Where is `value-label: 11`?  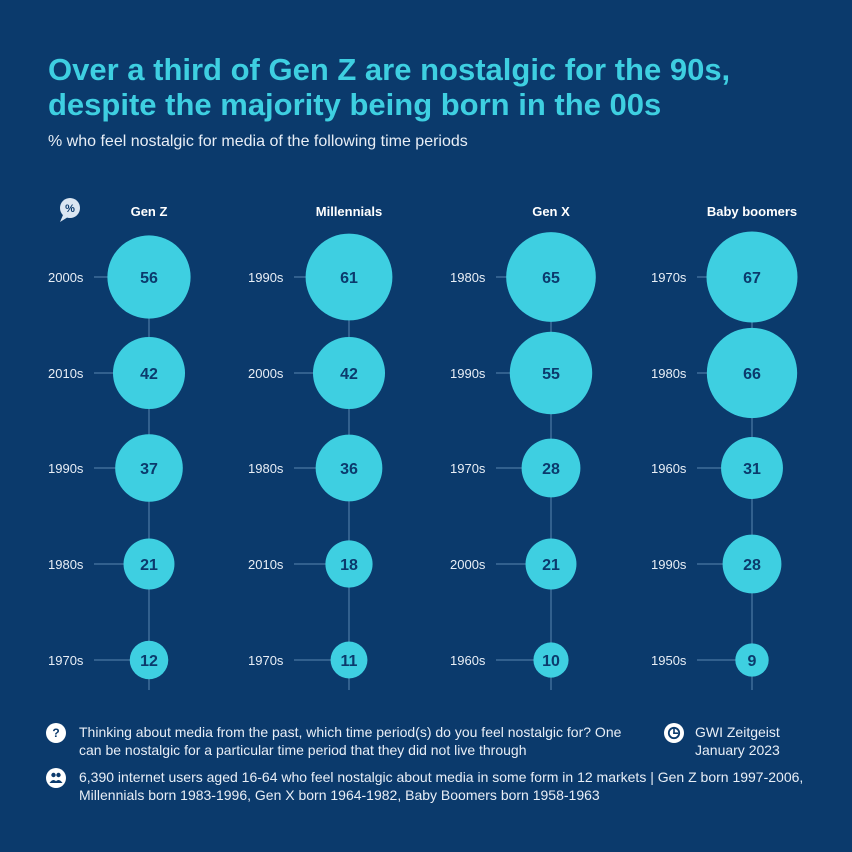 value-label: 11 is located at coordinates (349, 661).